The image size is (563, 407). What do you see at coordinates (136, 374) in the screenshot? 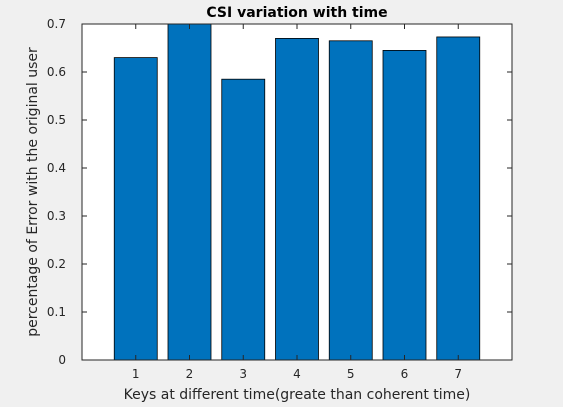
I see `x-tick-label-1: 1` at bounding box center [136, 374].